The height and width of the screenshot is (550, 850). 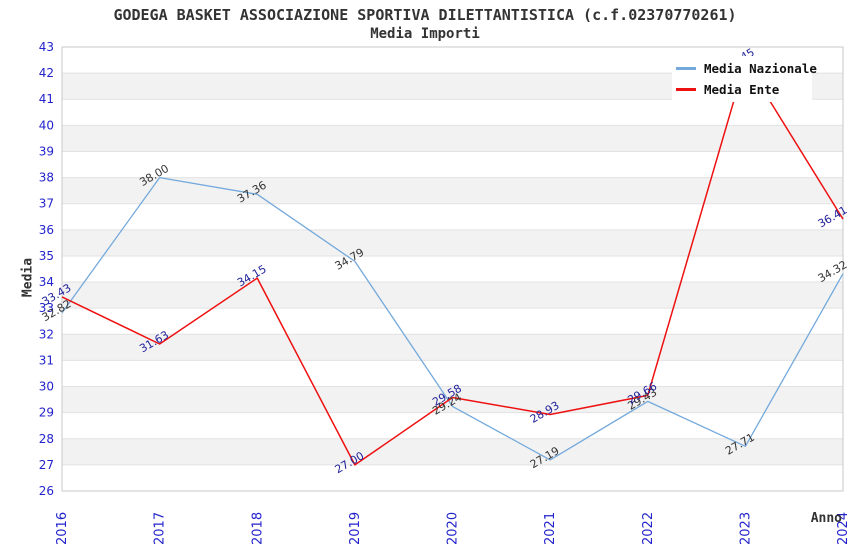 What do you see at coordinates (46, 308) in the screenshot?
I see `y-tick-label: 33` at bounding box center [46, 308].